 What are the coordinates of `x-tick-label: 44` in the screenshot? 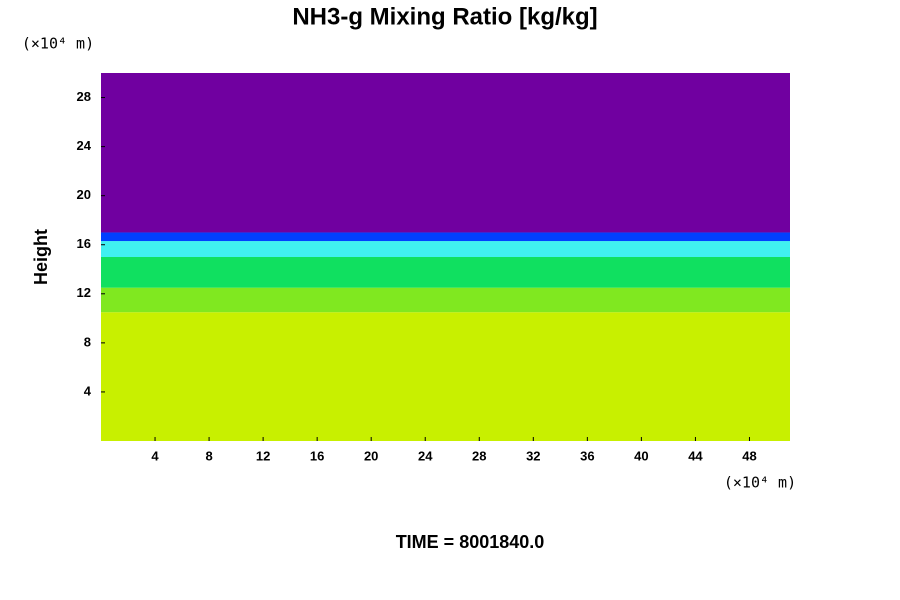 It's located at (695, 455).